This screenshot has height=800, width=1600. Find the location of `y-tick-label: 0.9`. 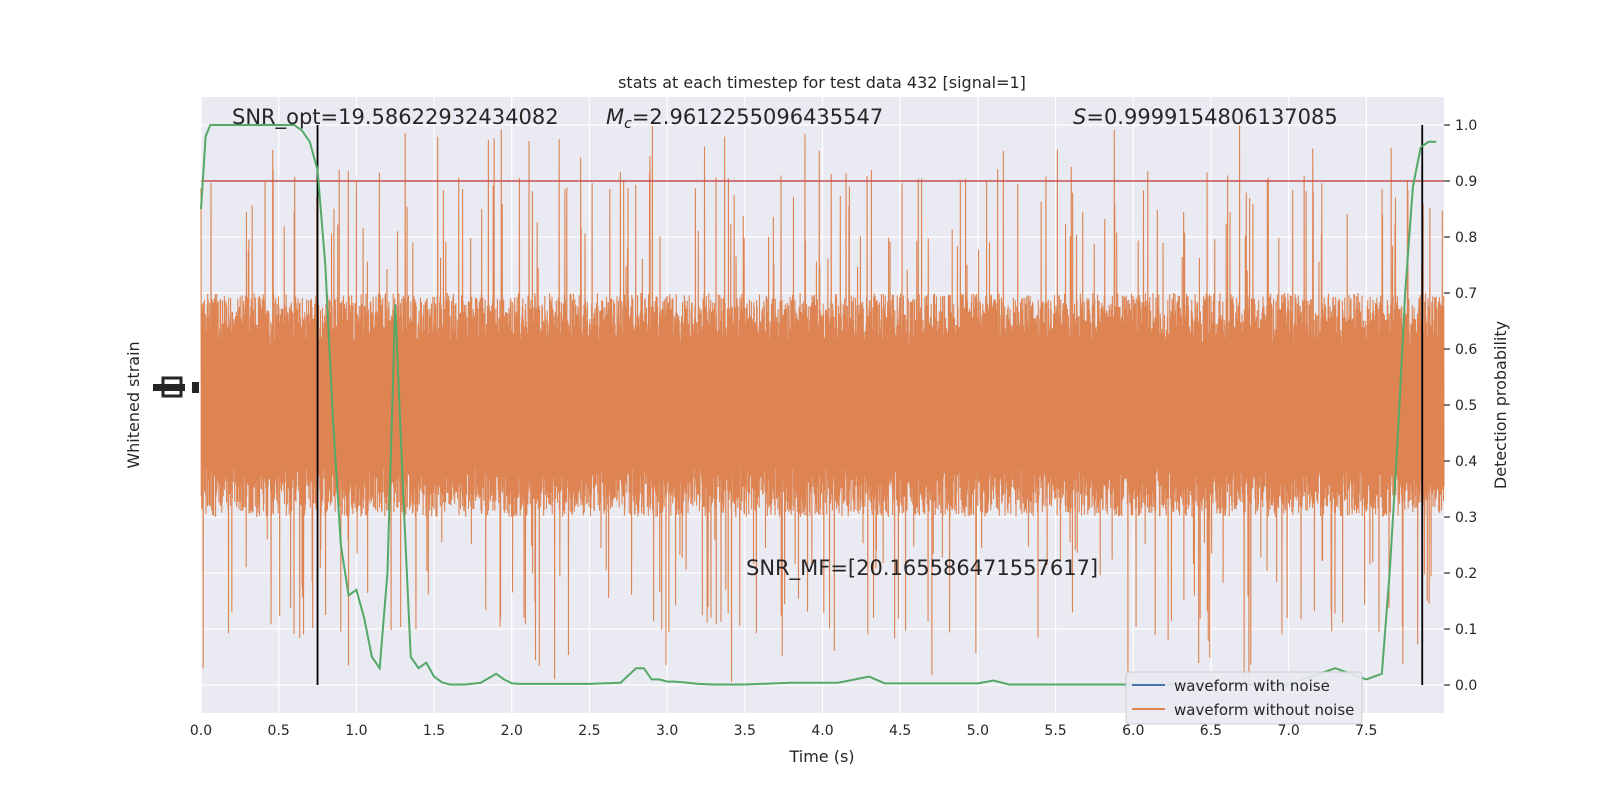

y-tick-label: 0.9 is located at coordinates (1466, 182).